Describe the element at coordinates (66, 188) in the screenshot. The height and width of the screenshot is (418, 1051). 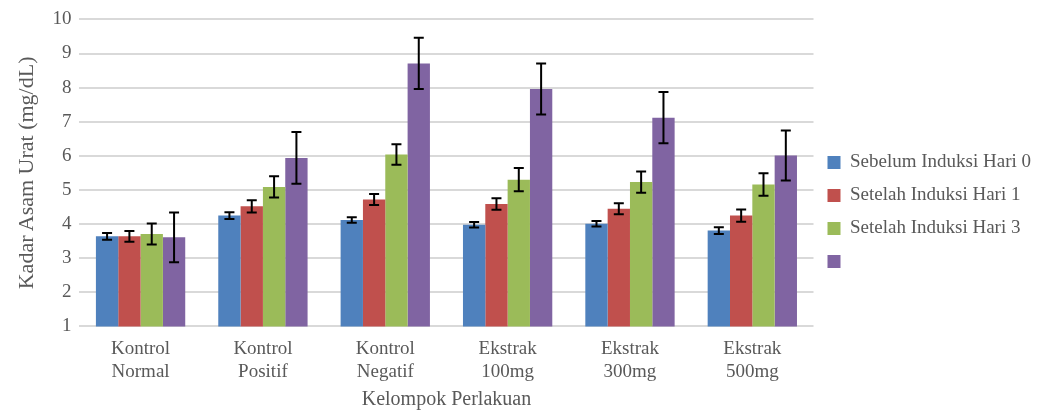
I see `y-tick-label: 5` at that location.